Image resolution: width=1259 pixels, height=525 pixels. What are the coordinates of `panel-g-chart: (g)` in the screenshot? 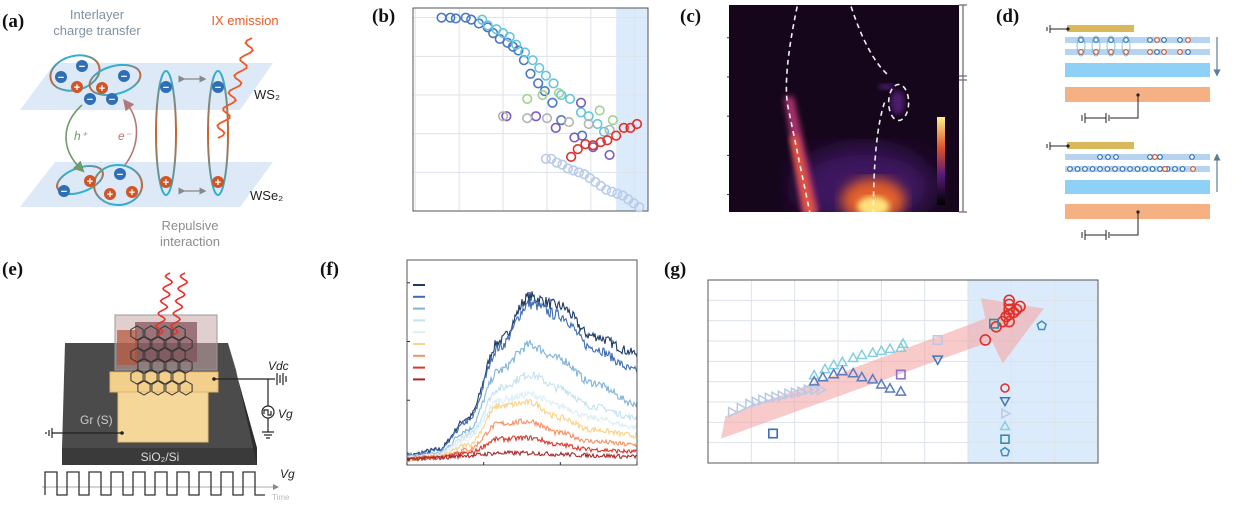 It's located at (881, 361).